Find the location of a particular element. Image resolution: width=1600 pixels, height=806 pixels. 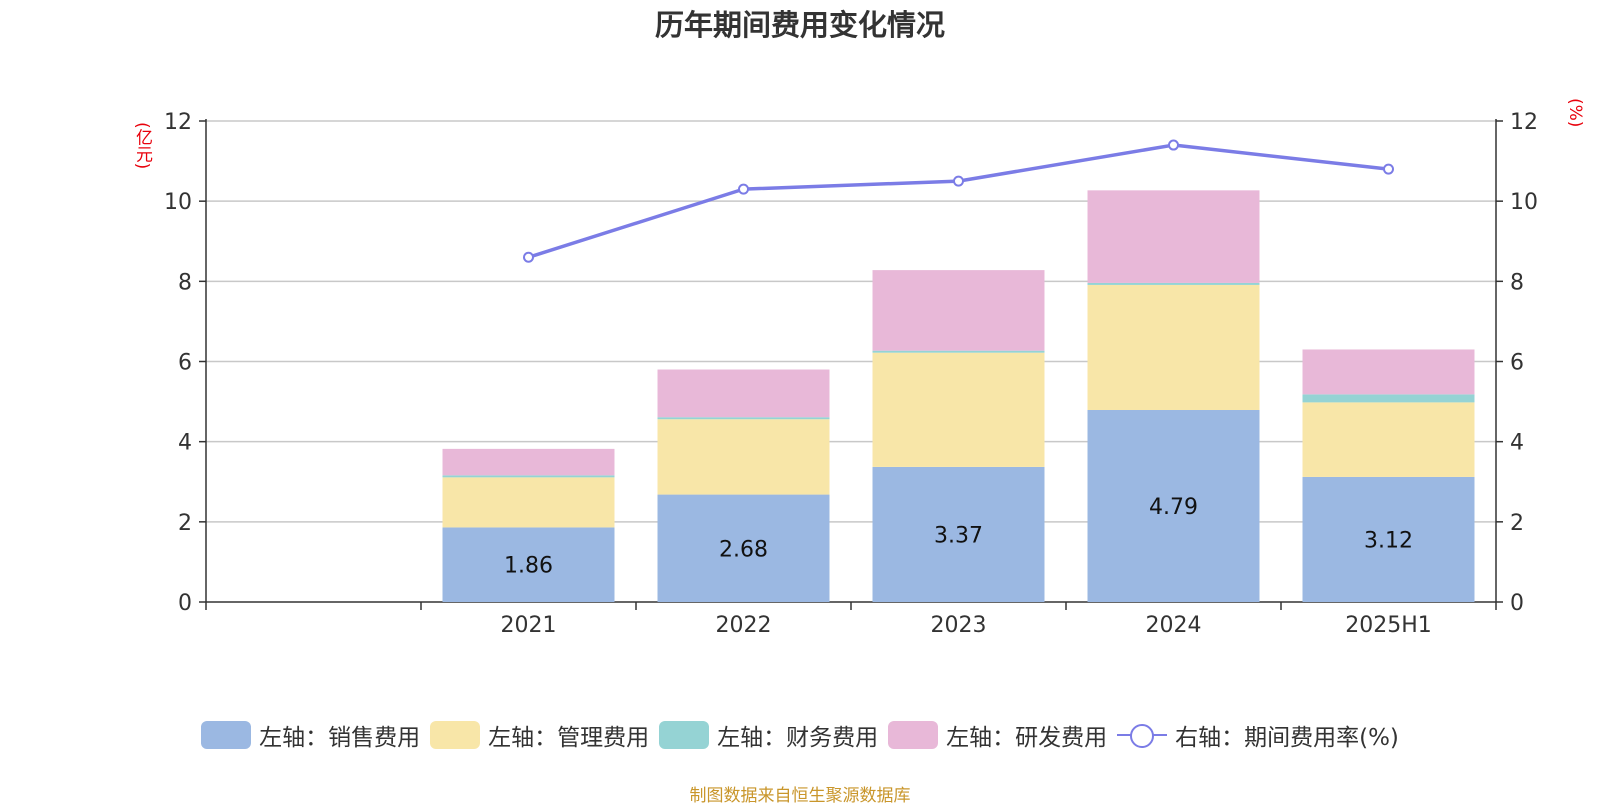

left-axis-tick-label: 12 is located at coordinates (178, 122).